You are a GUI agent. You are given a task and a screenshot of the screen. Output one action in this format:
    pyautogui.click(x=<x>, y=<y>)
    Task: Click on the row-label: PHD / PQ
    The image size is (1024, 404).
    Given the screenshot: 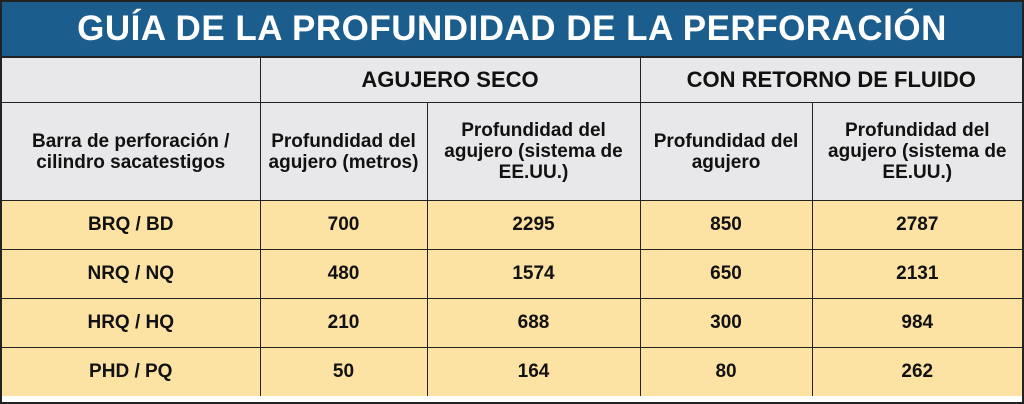 What is the action you would take?
    pyautogui.click(x=131, y=371)
    